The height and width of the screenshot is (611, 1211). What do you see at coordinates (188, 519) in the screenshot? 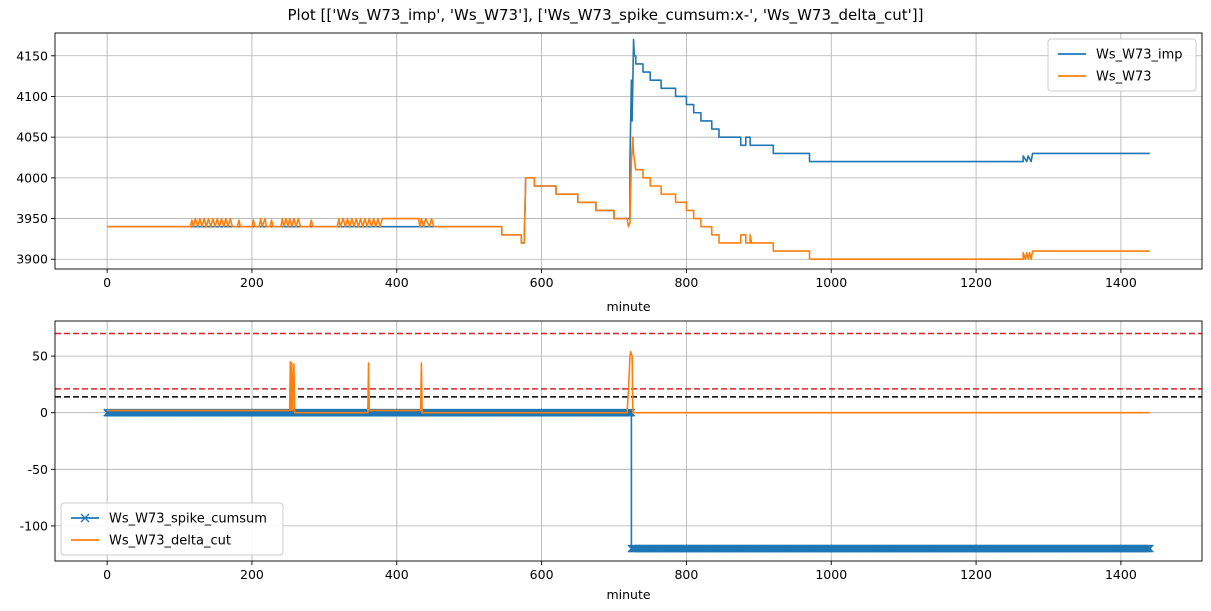
I see `legend-label: Ws_W73_spike_cumsum` at bounding box center [188, 519].